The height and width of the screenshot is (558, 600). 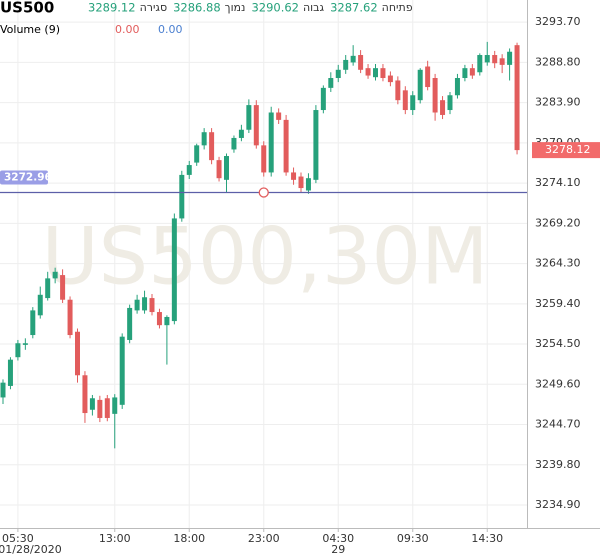 What do you see at coordinates (558, 383) in the screenshot?
I see `y-tick-label: 3249.60` at bounding box center [558, 383].